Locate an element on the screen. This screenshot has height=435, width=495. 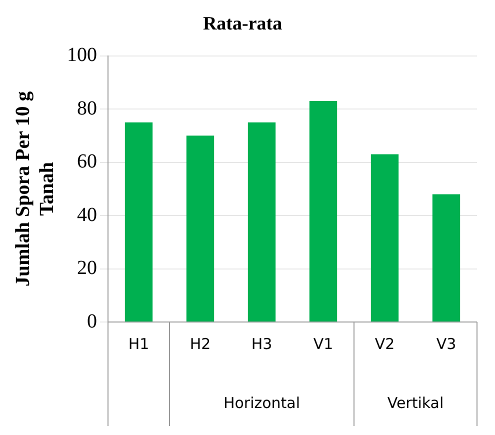
x-tick-label: H2 is located at coordinates (200, 343).